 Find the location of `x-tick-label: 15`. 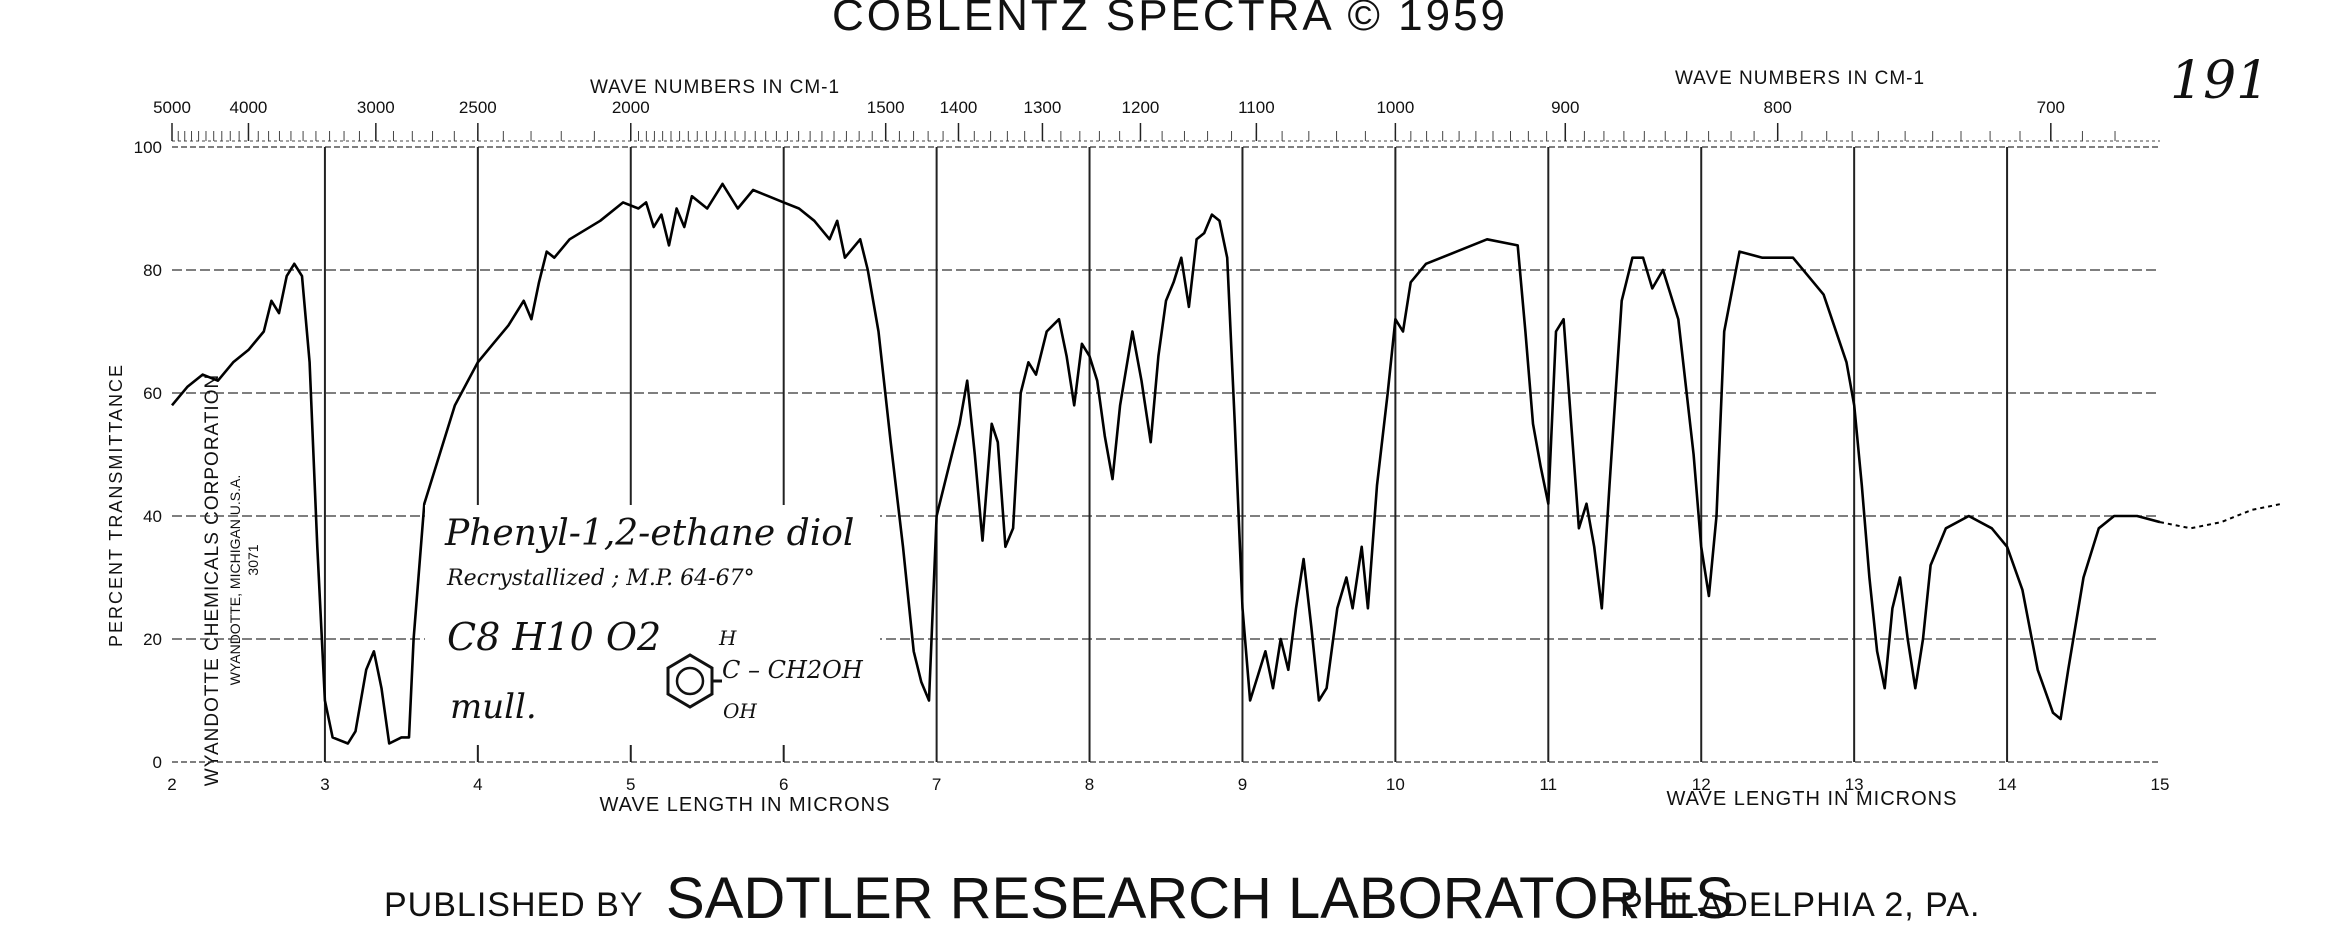

x-tick-label: 15 is located at coordinates (2160, 784).